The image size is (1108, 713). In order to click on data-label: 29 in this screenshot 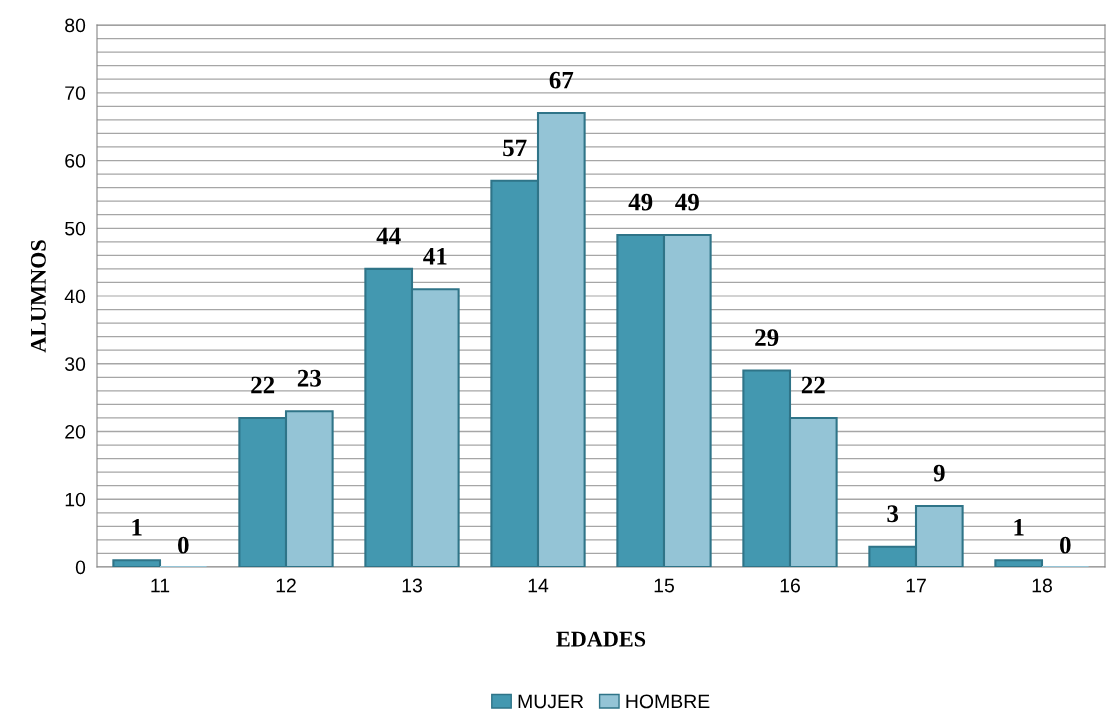, I will do `click(767, 337)`.